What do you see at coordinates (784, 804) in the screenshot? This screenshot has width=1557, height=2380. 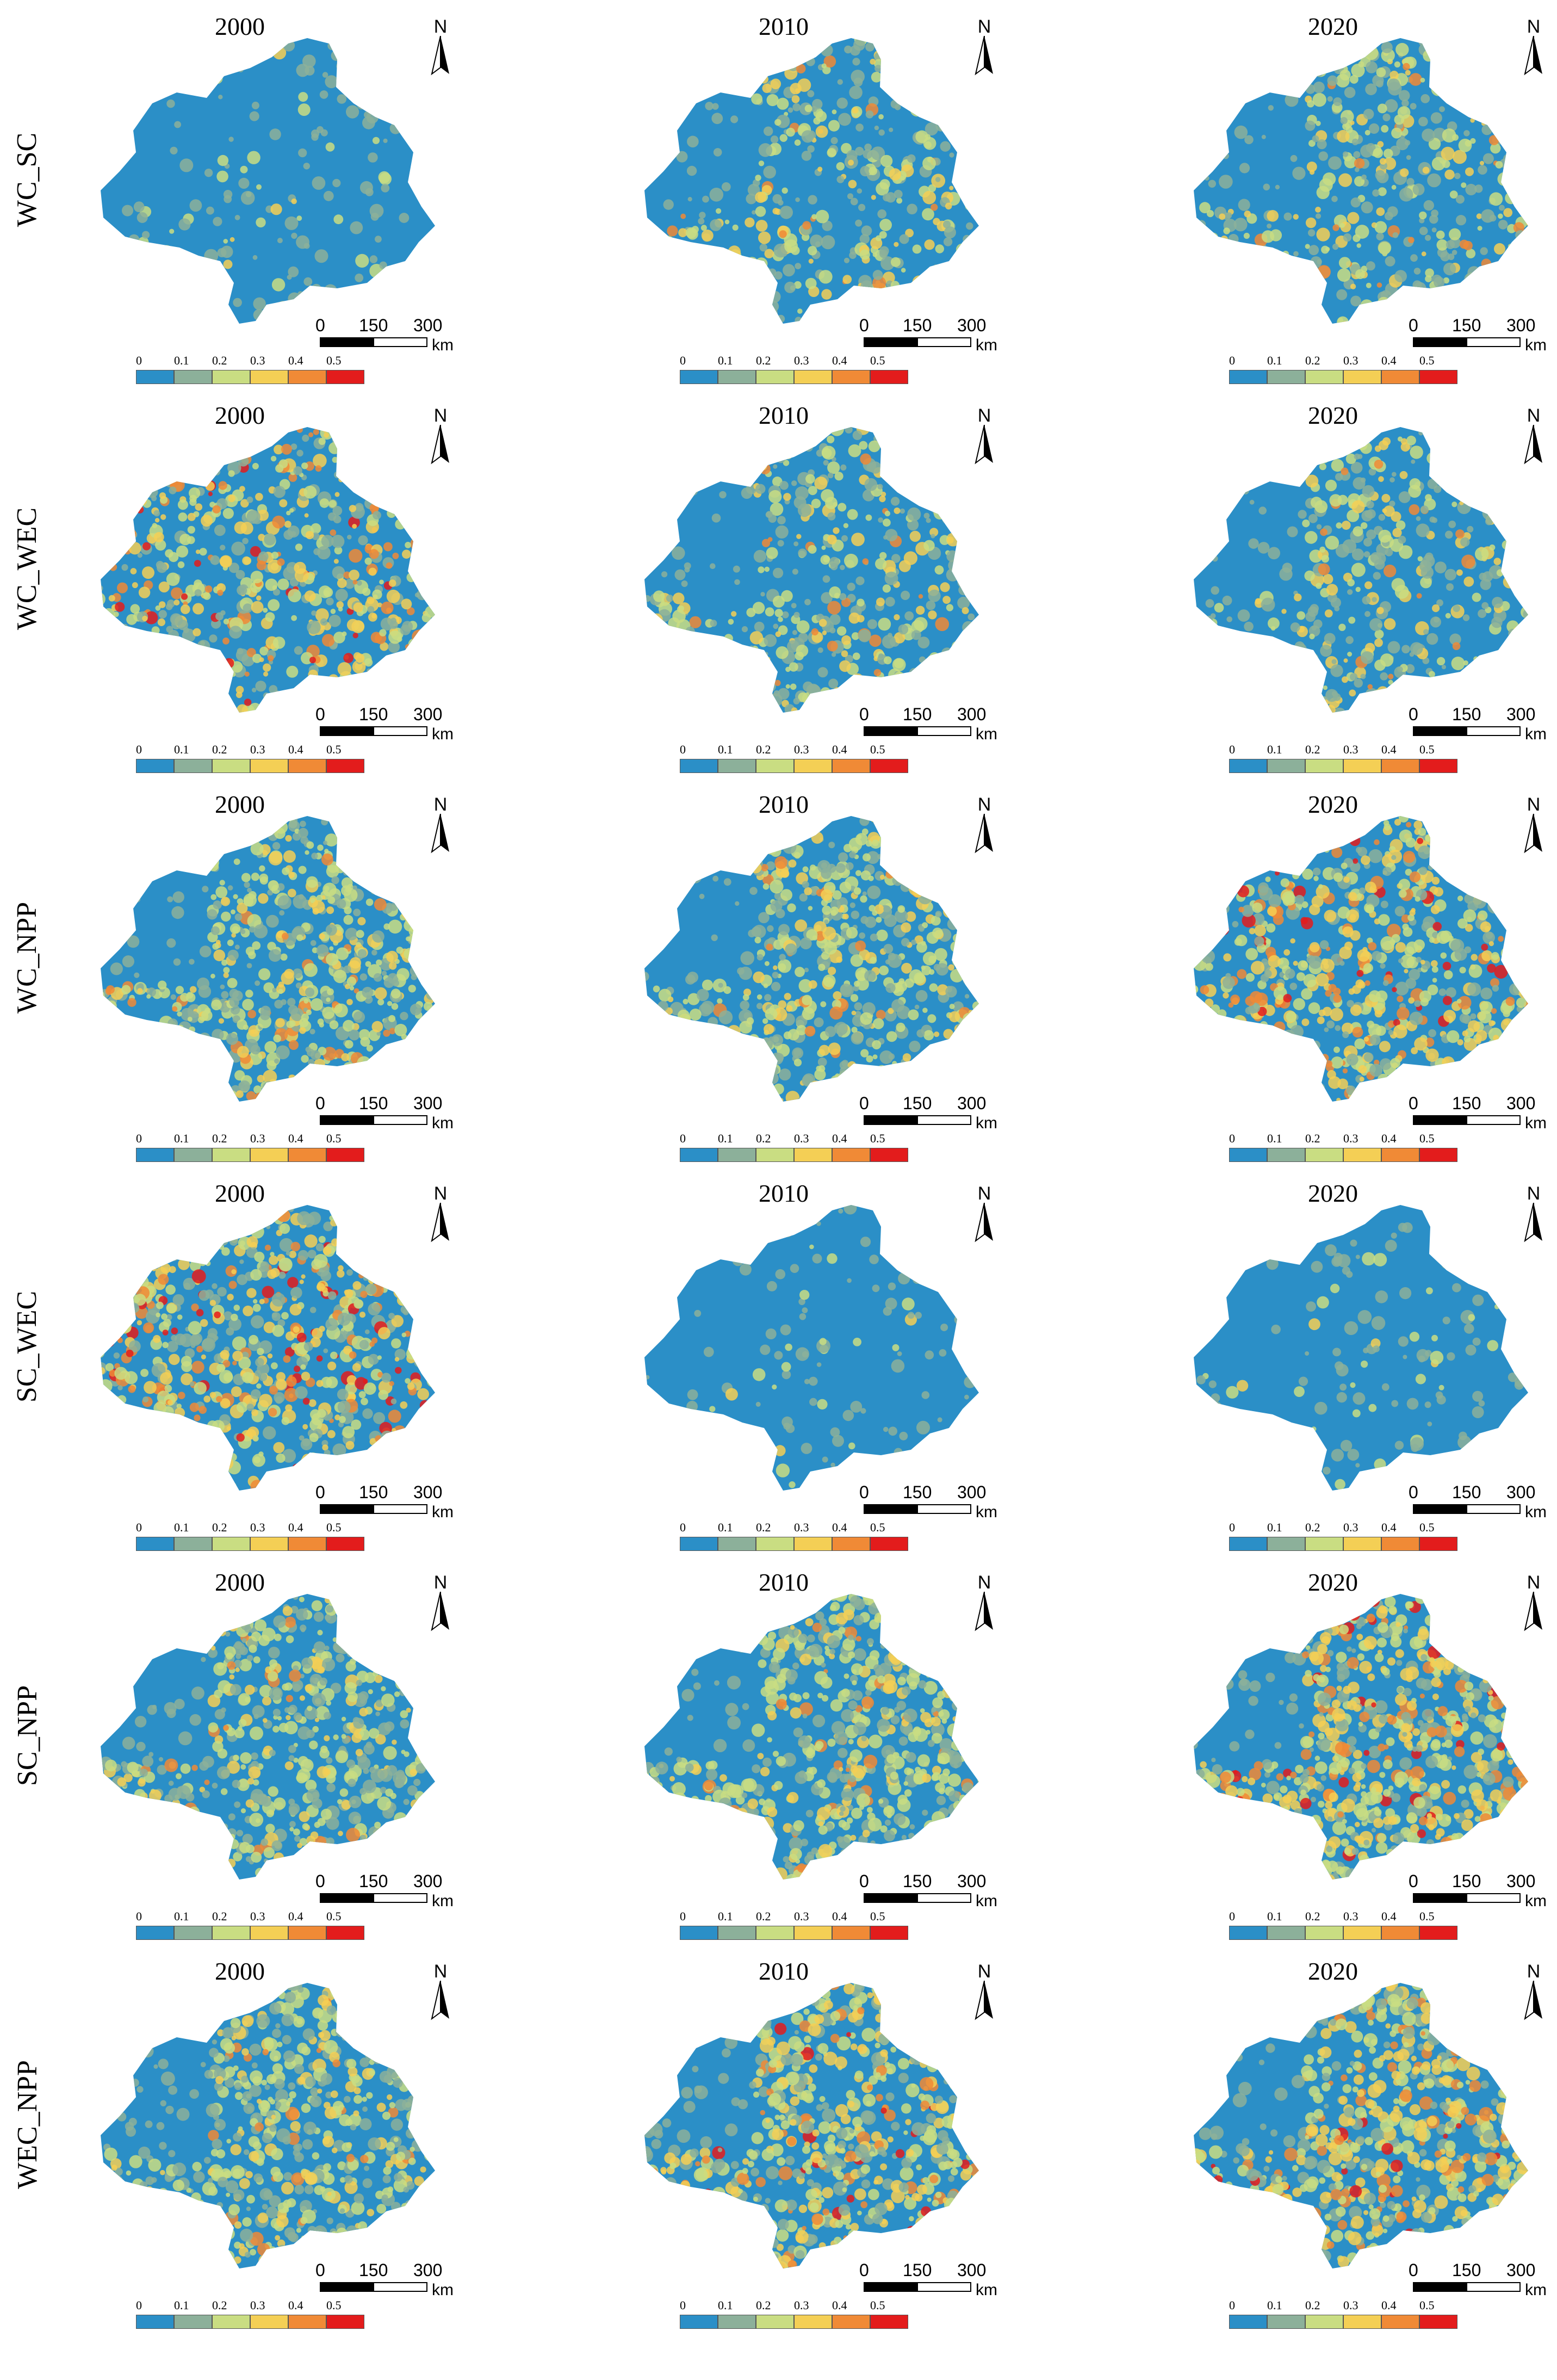 I see `year-title: 2010` at bounding box center [784, 804].